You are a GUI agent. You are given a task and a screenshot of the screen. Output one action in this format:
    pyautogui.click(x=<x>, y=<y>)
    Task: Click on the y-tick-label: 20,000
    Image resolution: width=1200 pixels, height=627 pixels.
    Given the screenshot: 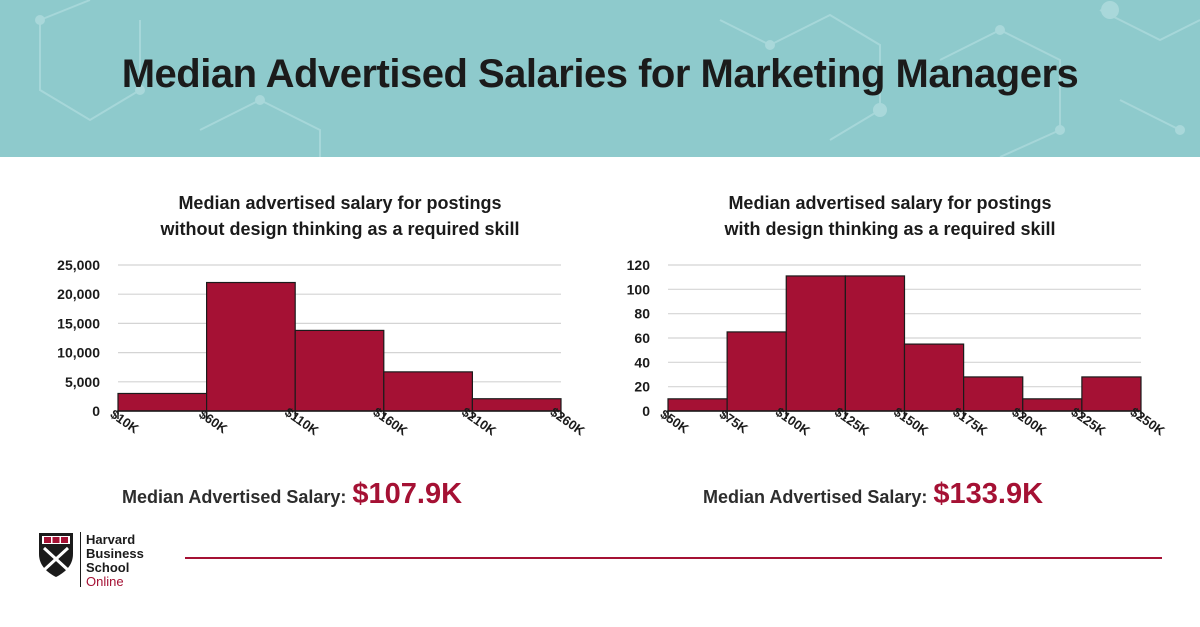 What is the action you would take?
    pyautogui.click(x=78, y=294)
    